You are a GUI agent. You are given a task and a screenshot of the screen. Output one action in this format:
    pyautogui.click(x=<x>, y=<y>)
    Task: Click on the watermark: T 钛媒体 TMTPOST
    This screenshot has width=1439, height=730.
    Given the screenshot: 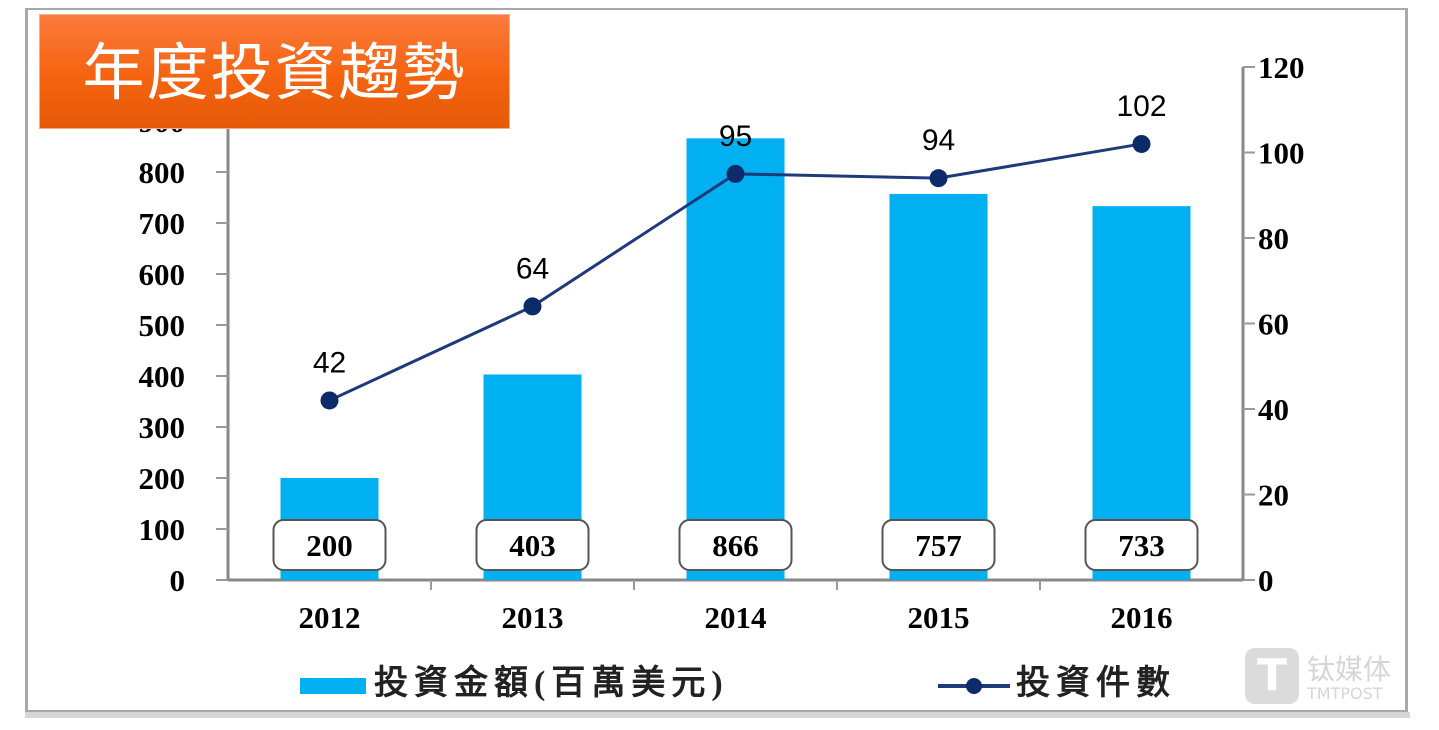 What is the action you would take?
    pyautogui.click(x=1325, y=677)
    